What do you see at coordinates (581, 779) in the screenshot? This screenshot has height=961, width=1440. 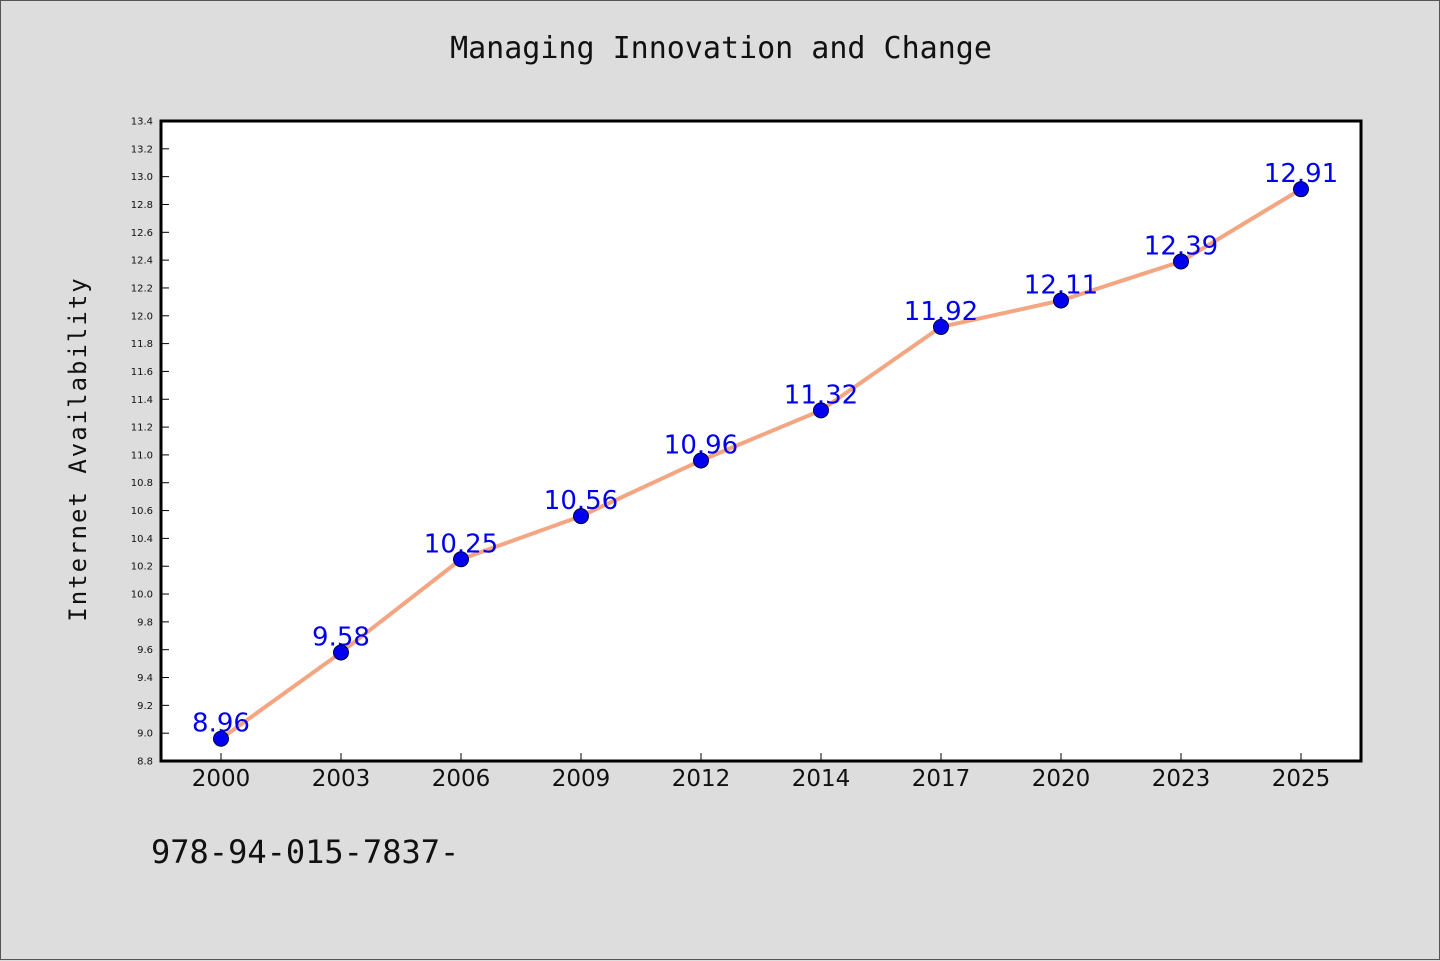 I see `x-tick-label: 2009` at bounding box center [581, 779].